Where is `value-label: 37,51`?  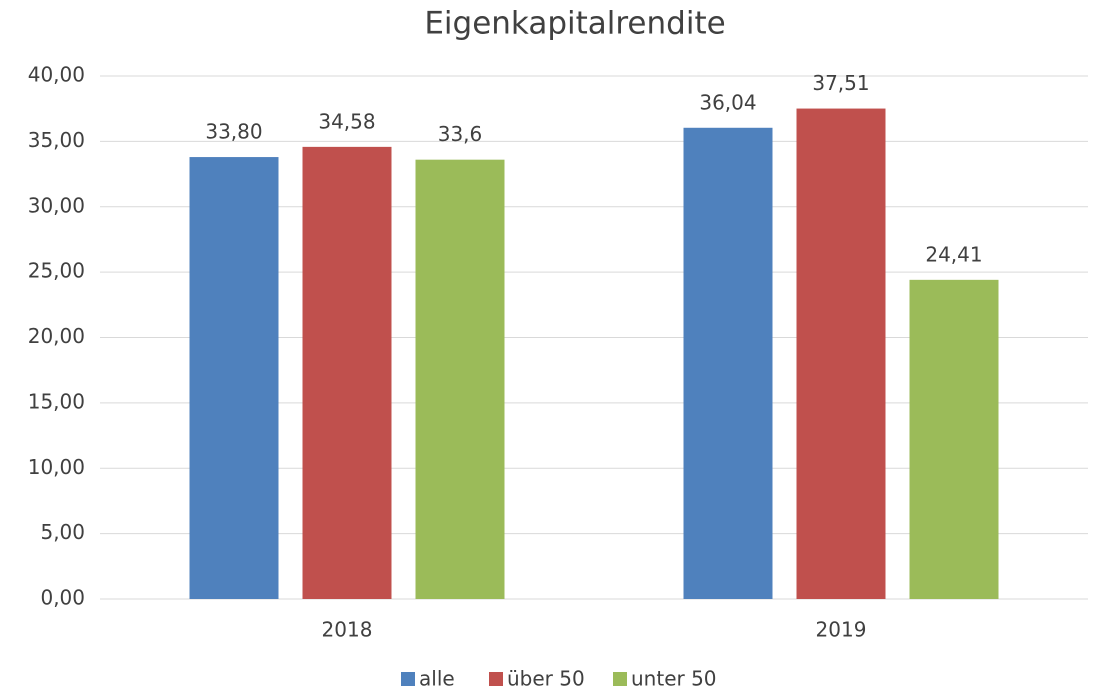 value-label: 37,51 is located at coordinates (840, 83).